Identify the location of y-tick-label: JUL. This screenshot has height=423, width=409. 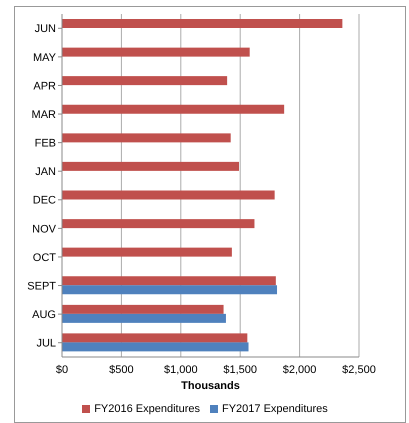
(46, 344).